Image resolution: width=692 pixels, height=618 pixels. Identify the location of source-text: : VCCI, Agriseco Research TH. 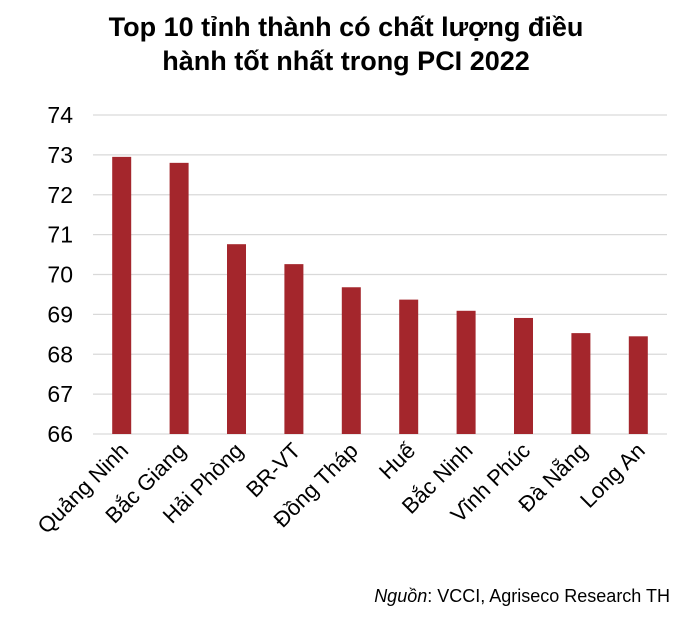
(548, 596).